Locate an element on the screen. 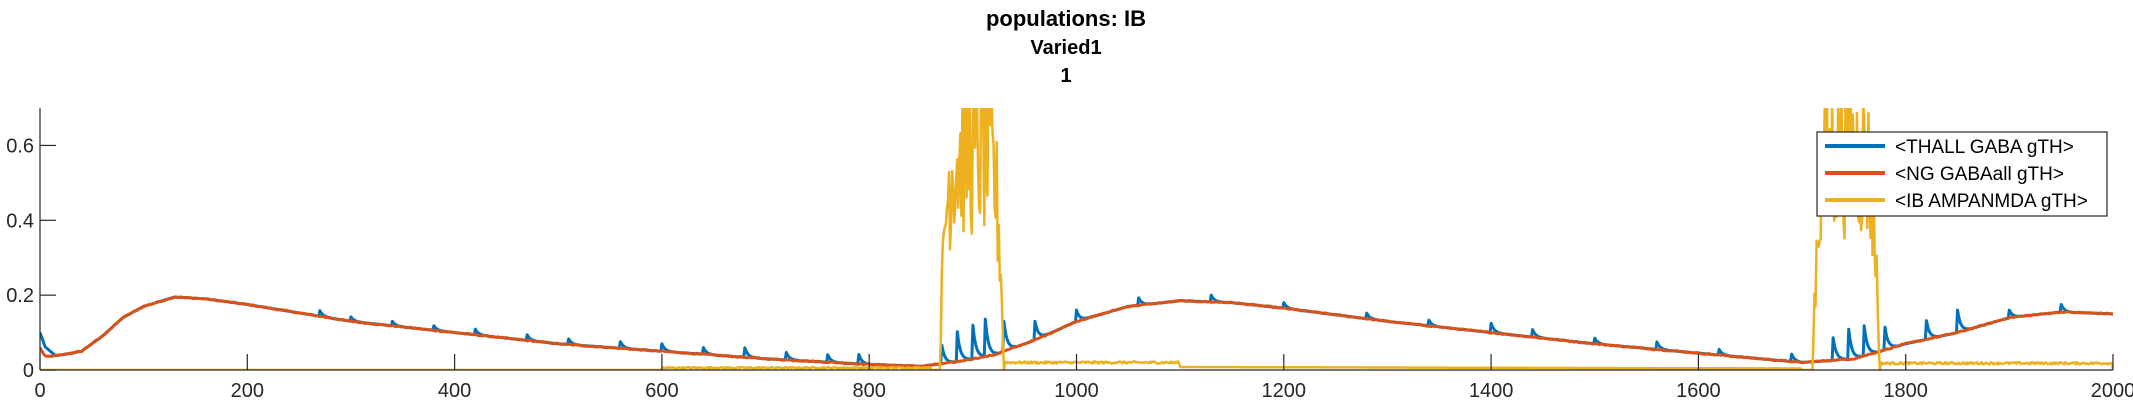  chart-subtitle: Varied1 is located at coordinates (1065, 48).